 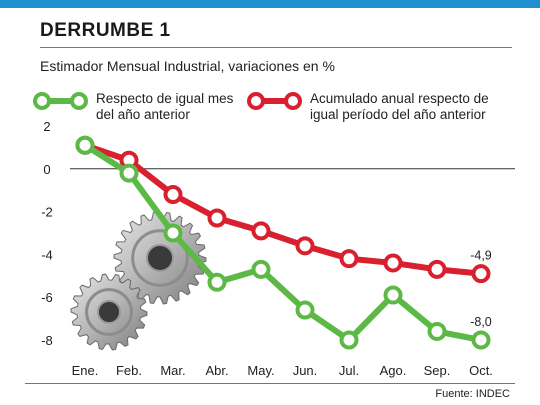 What do you see at coordinates (46, 169) in the screenshot?
I see `y-tick-label: 0` at bounding box center [46, 169].